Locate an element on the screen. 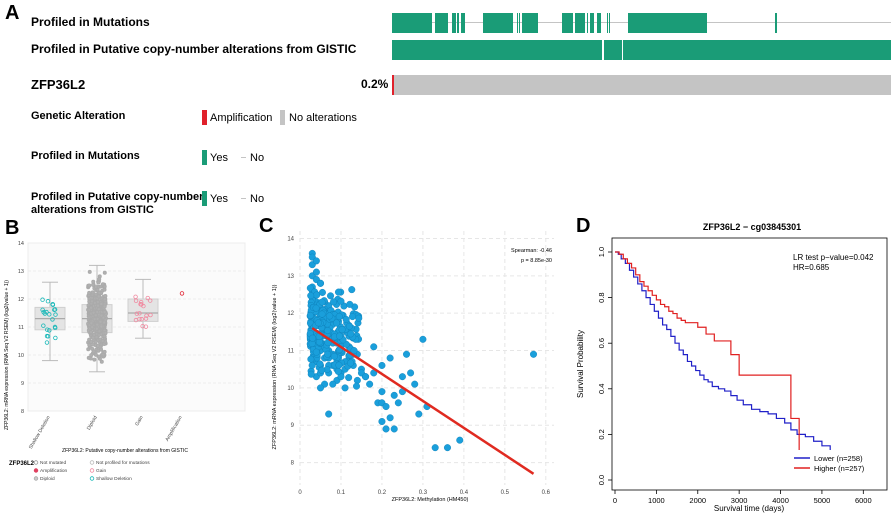 The width and height of the screenshot is (892, 515). cna-no-swatch is located at coordinates (243, 198).